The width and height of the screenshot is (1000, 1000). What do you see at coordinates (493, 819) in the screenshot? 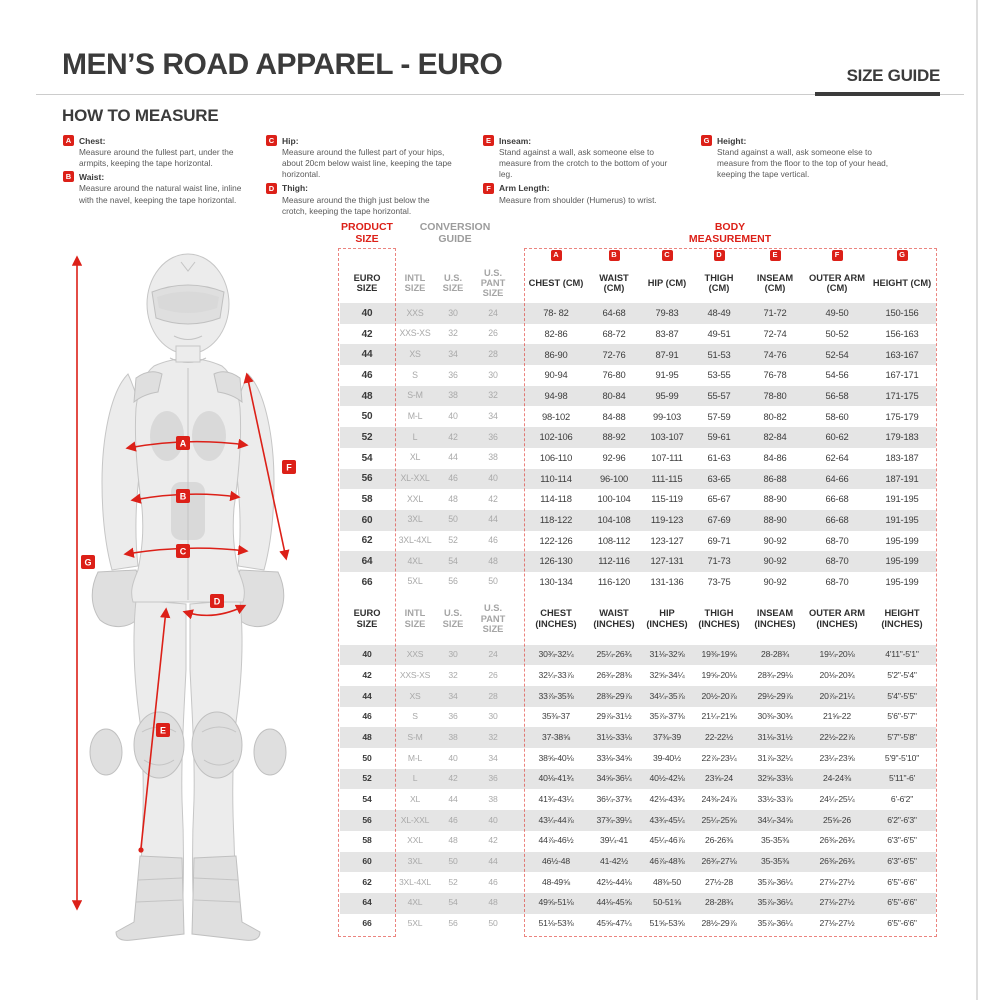
I see `table-cell: 40` at bounding box center [493, 819].